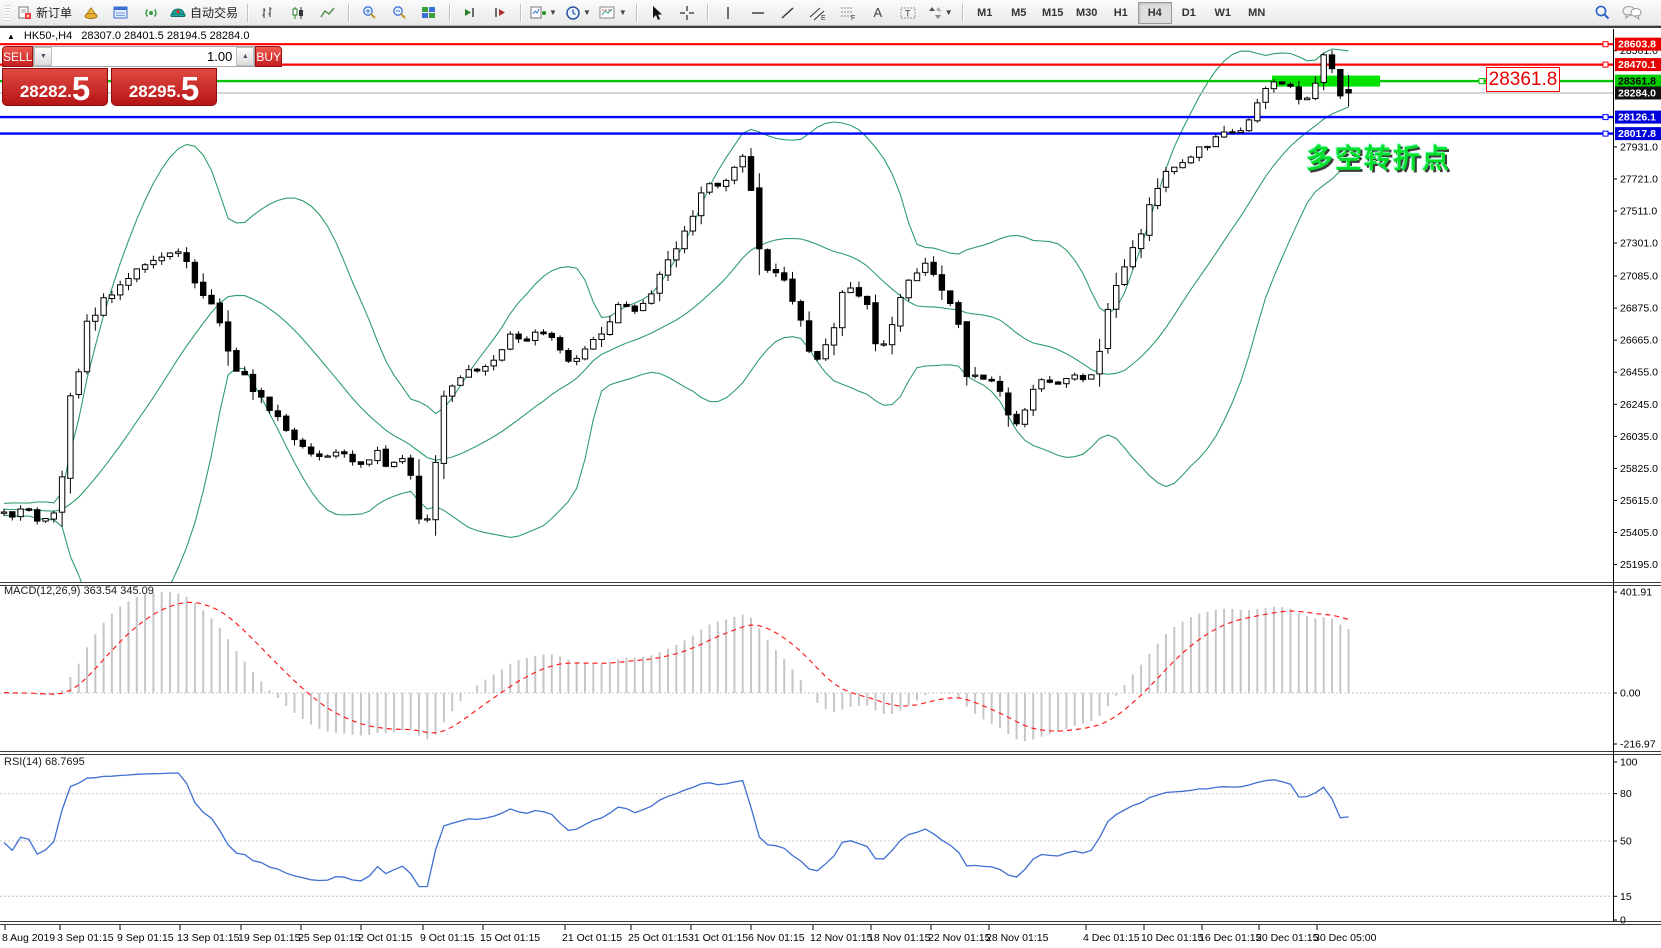 The height and width of the screenshot is (948, 1661). I want to click on text-icon: A, so click(878, 12).